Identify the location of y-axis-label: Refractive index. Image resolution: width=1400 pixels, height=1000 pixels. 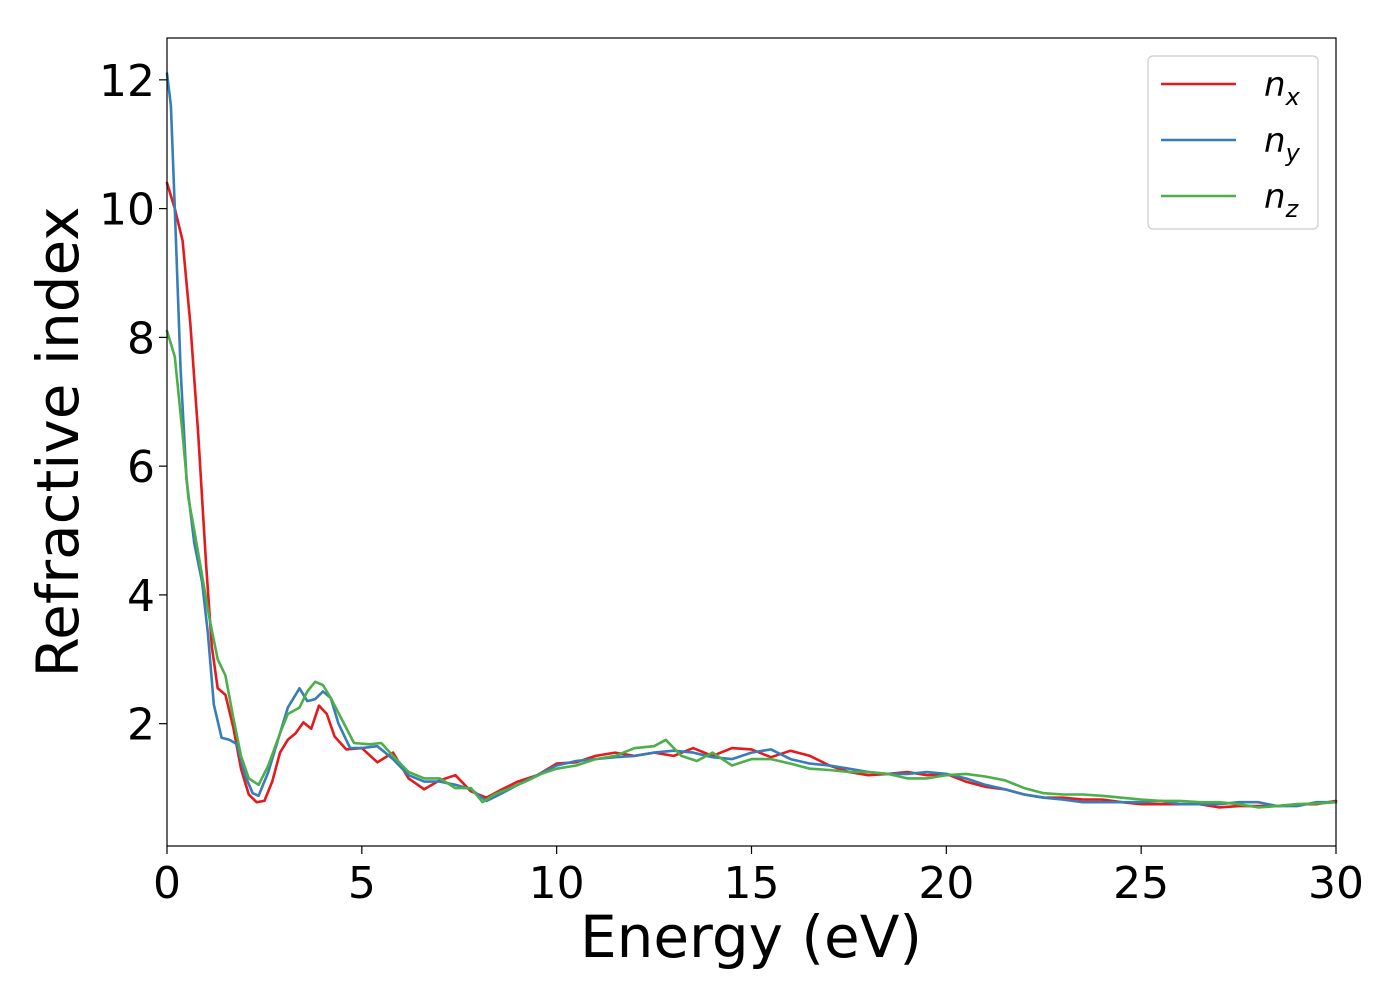
(58, 441).